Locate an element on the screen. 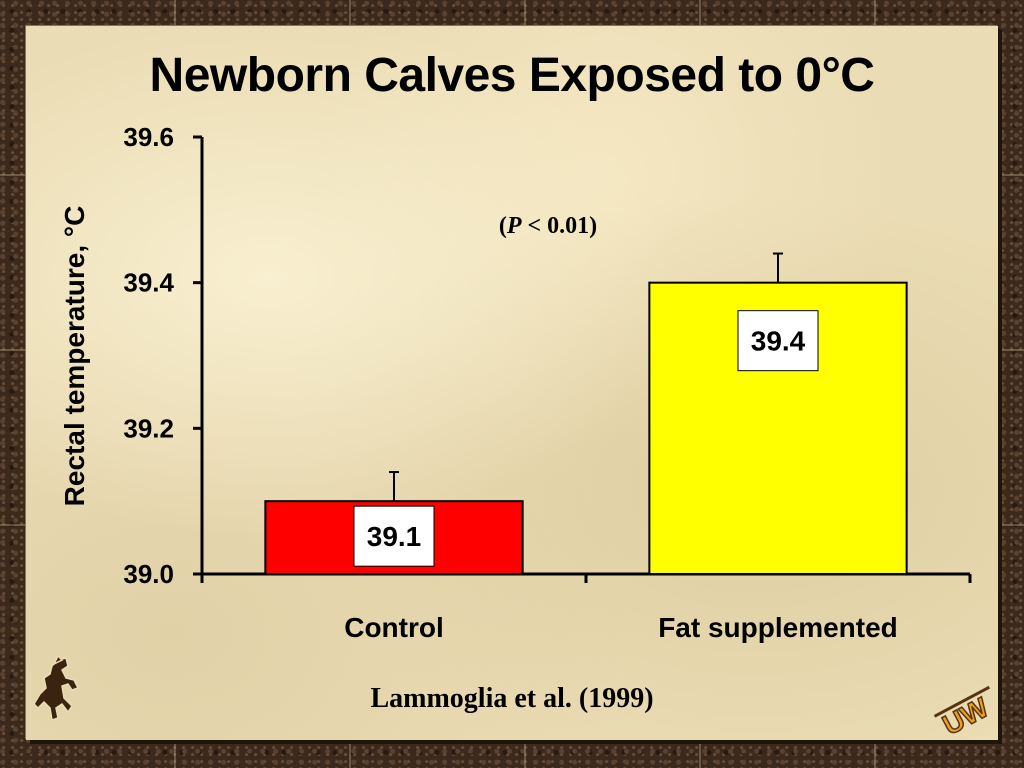 This screenshot has width=1024, height=768. y-tick-label: 39.2 is located at coordinates (148, 428).